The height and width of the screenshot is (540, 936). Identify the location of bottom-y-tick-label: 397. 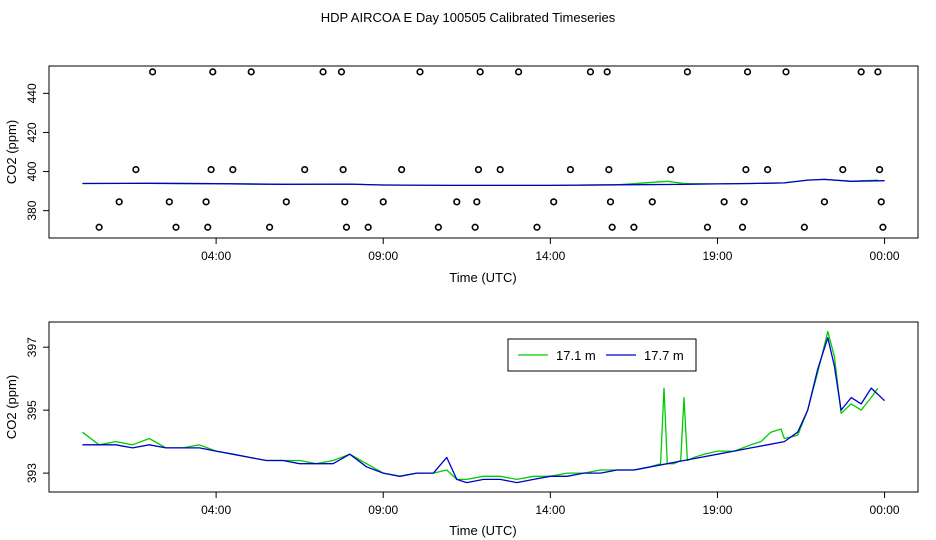
(32, 347).